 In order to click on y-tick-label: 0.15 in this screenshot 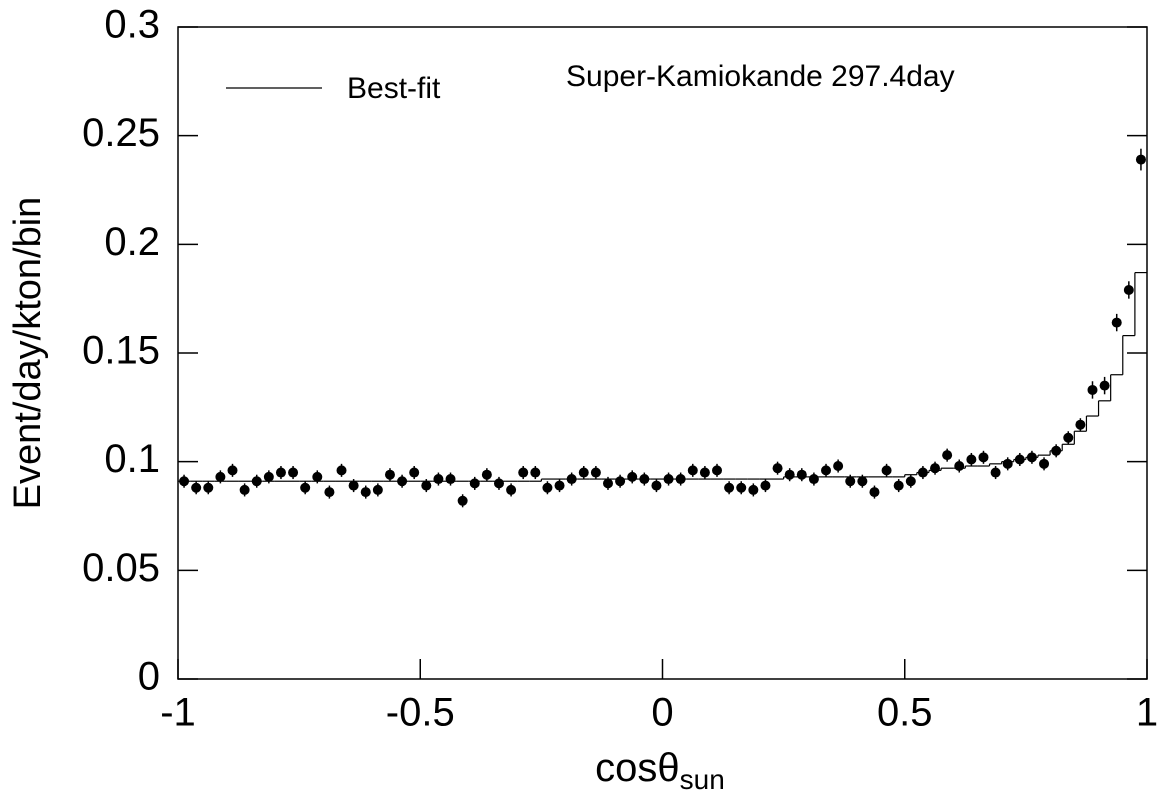, I will do `click(121, 351)`.